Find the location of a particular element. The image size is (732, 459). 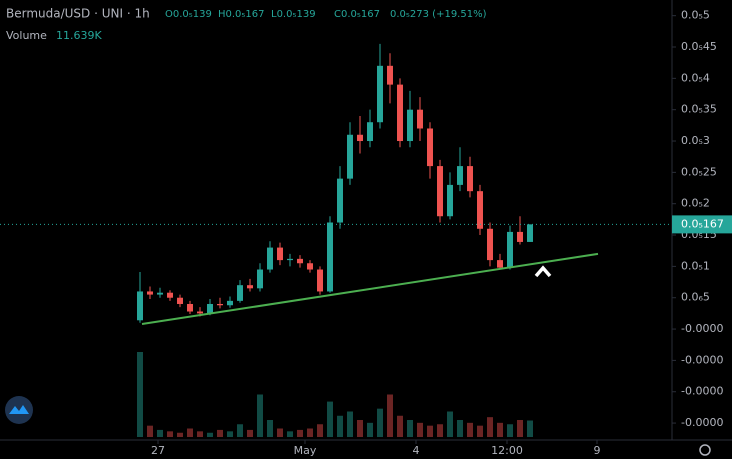

volume-value: 11.639K is located at coordinates (79, 35).